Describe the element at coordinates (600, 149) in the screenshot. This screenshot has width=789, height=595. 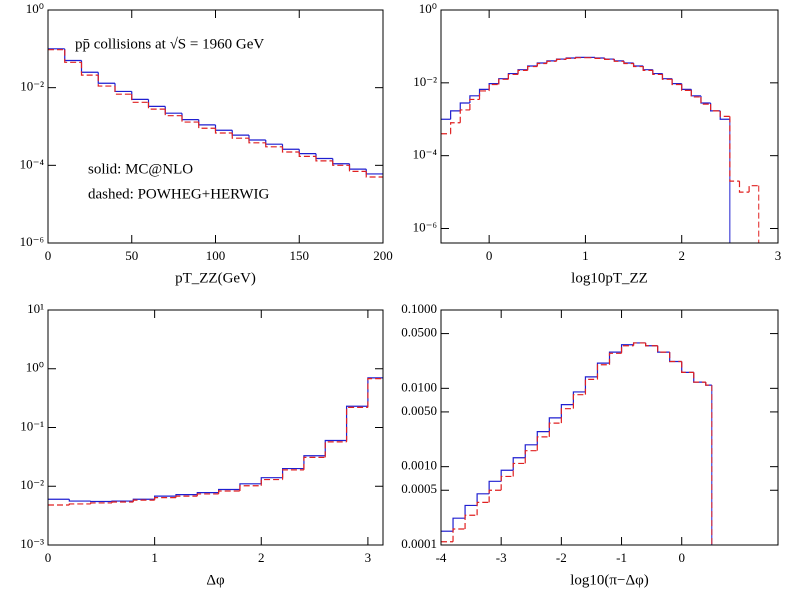
I see `histograms` at that location.